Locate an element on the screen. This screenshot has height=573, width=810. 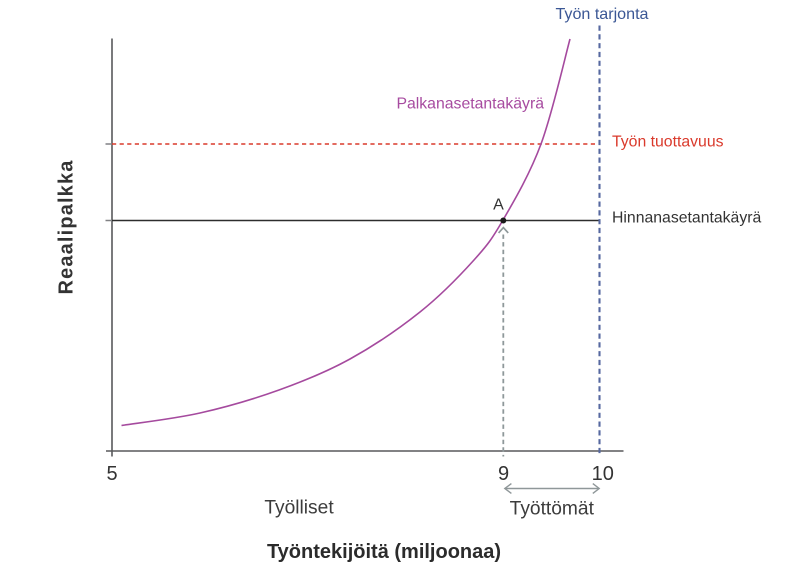
svg-text: A is located at coordinates (498, 205).